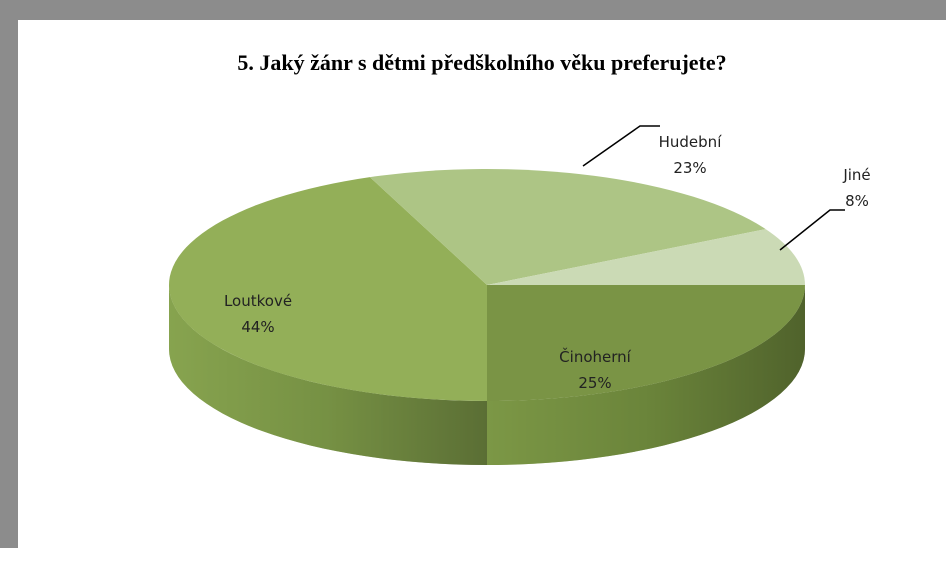 The height and width of the screenshot is (562, 946). I want to click on slice-value-label: 8%, so click(857, 201).